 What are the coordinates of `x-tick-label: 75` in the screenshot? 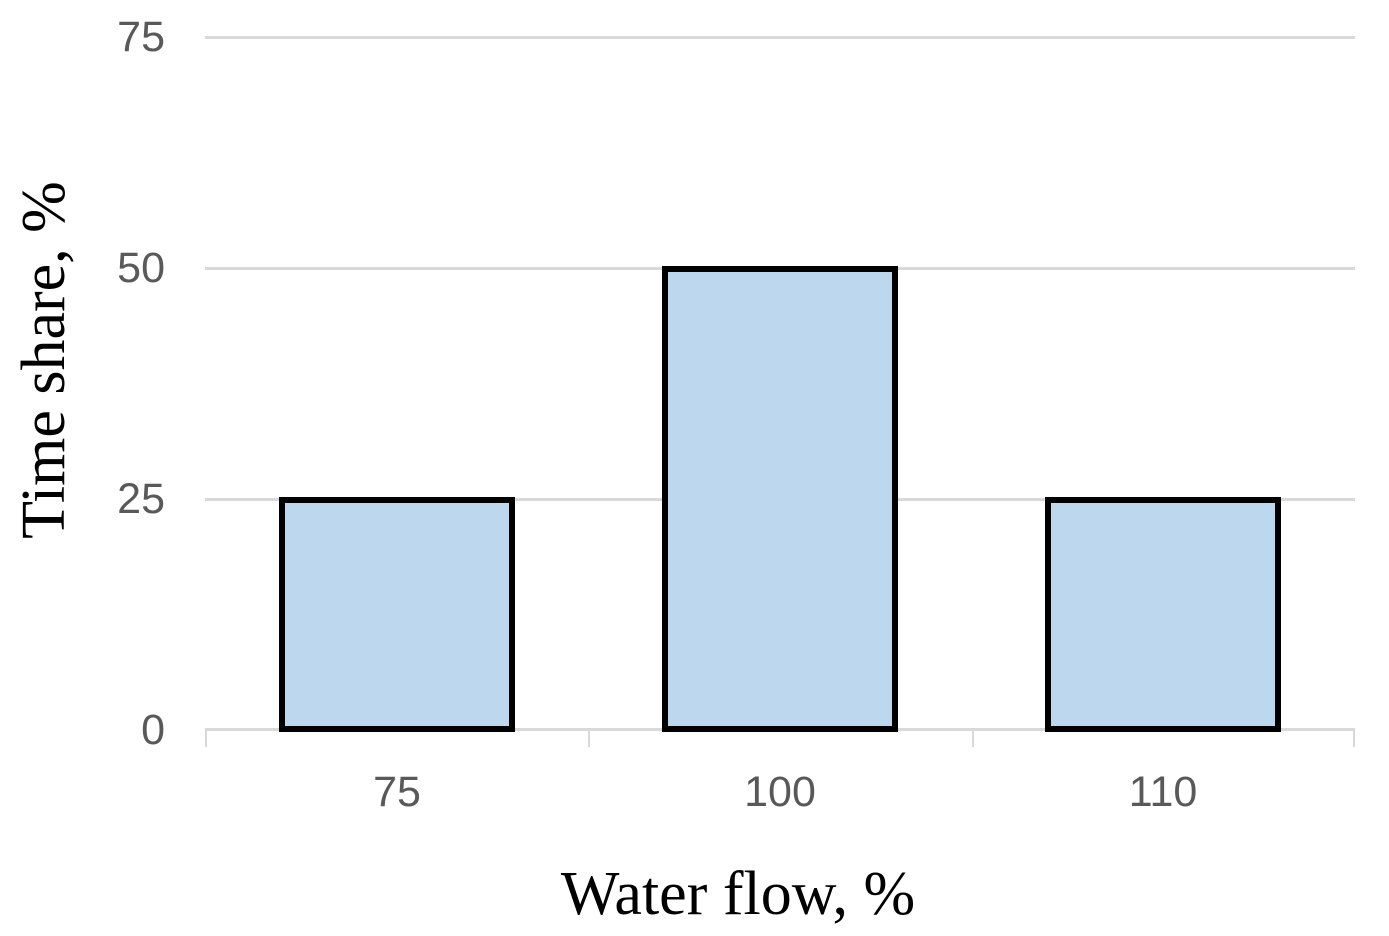 It's located at (397, 792).